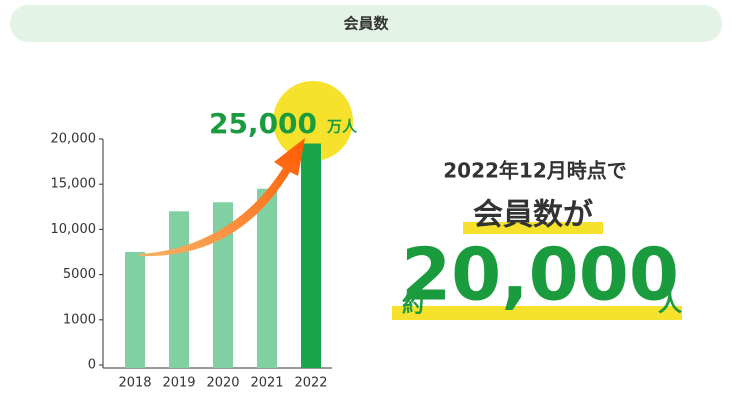  Describe the element at coordinates (79, 274) in the screenshot. I see `y-tick-label: 5000` at that location.